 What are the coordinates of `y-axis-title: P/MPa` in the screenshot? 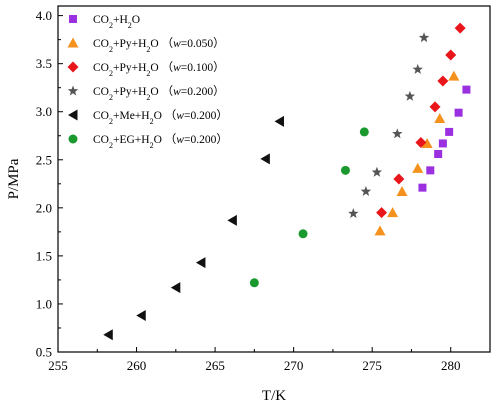 It's located at (14, 178).